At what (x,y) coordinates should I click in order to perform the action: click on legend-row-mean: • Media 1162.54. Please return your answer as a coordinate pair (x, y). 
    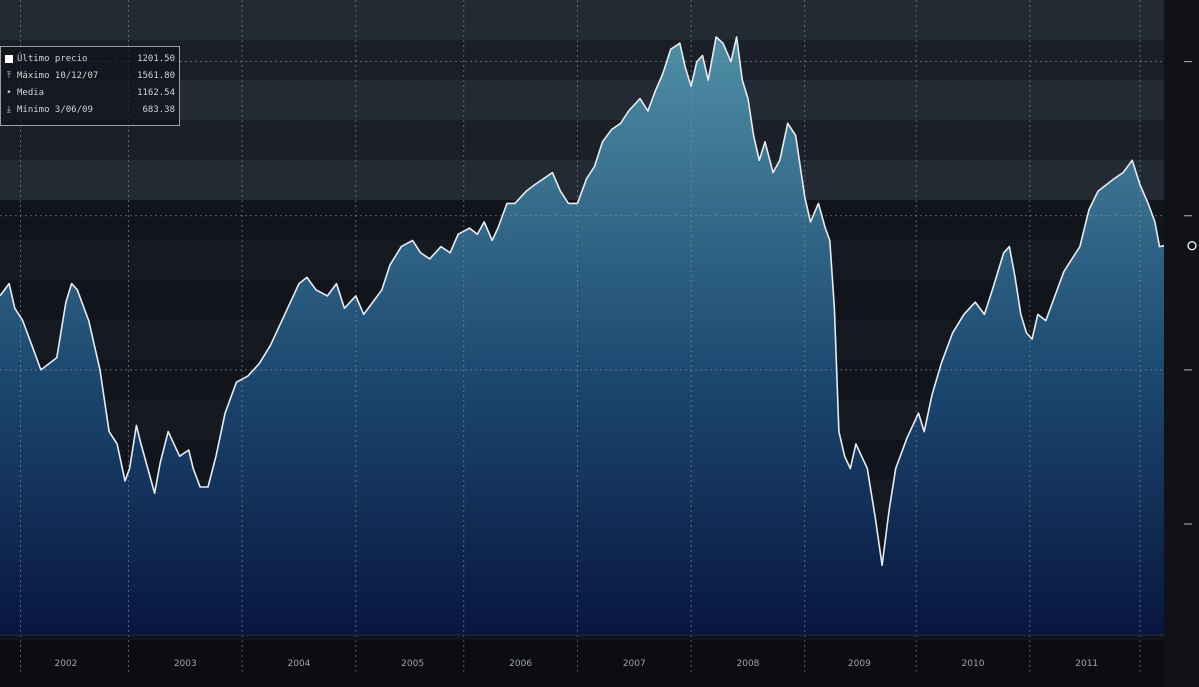
    Looking at the image, I should click on (89, 93).